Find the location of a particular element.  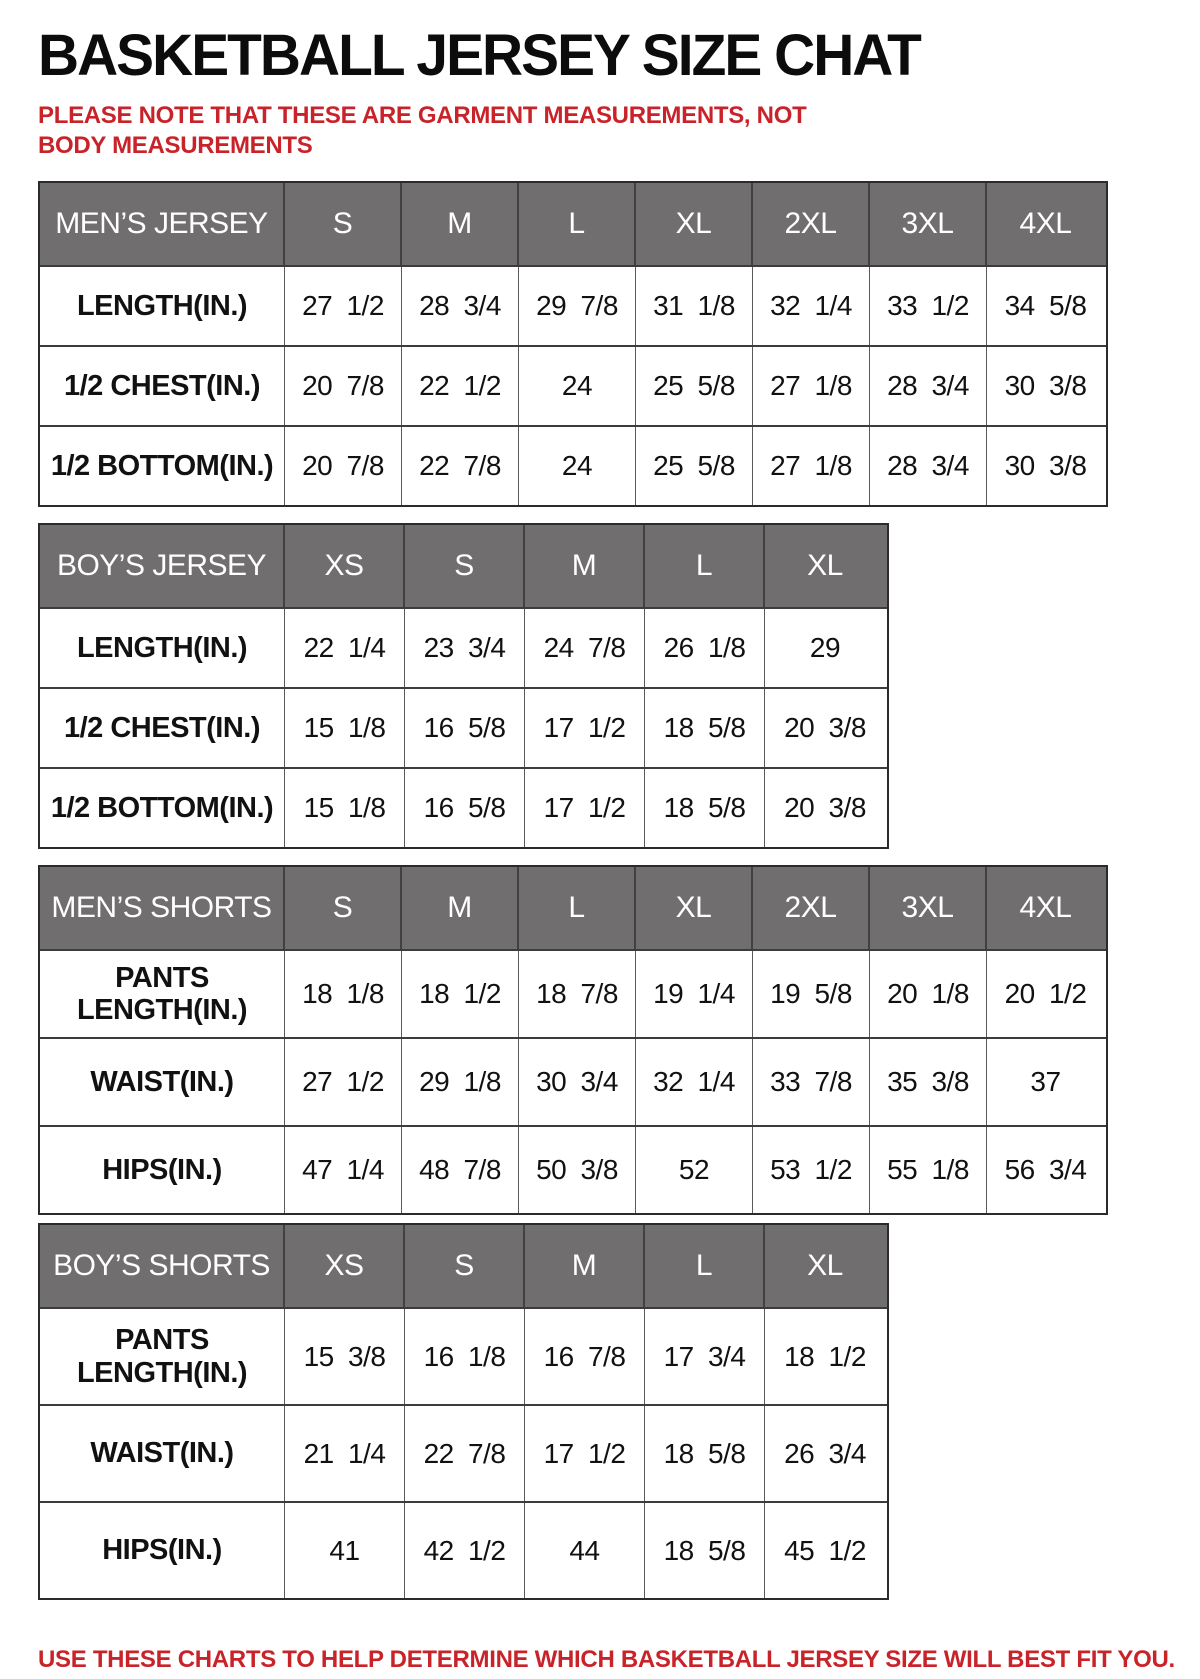

boys-jersey-value-cell: 20 3/8 is located at coordinates (825, 807).